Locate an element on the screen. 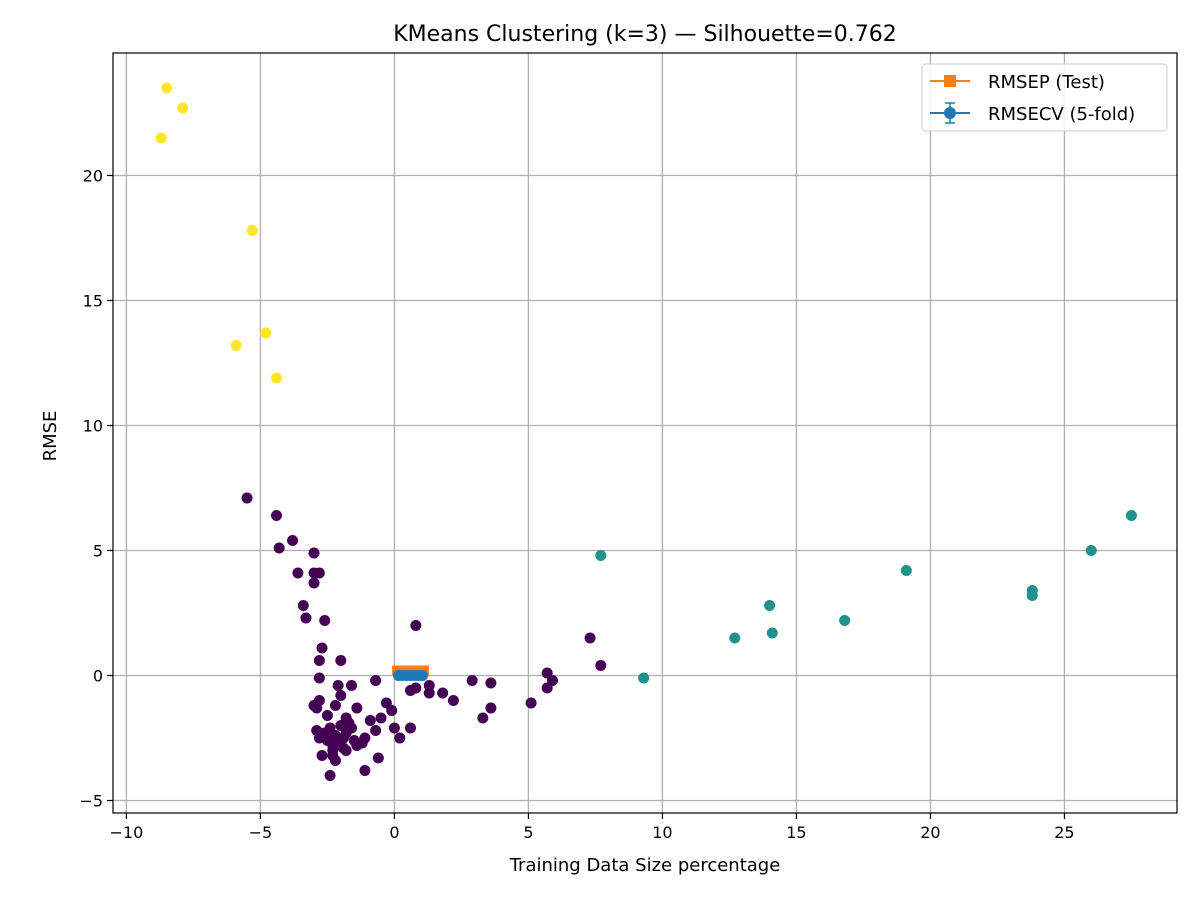 This screenshot has height=900, width=1200. x-tick-label: −10 is located at coordinates (127, 832).